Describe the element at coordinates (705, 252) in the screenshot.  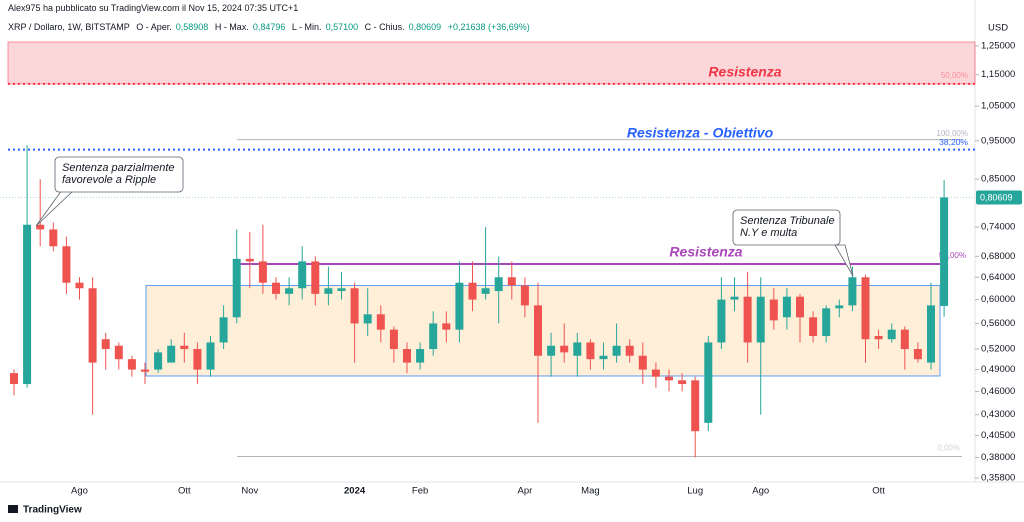
I see `resistance-label: Resistenza` at that location.